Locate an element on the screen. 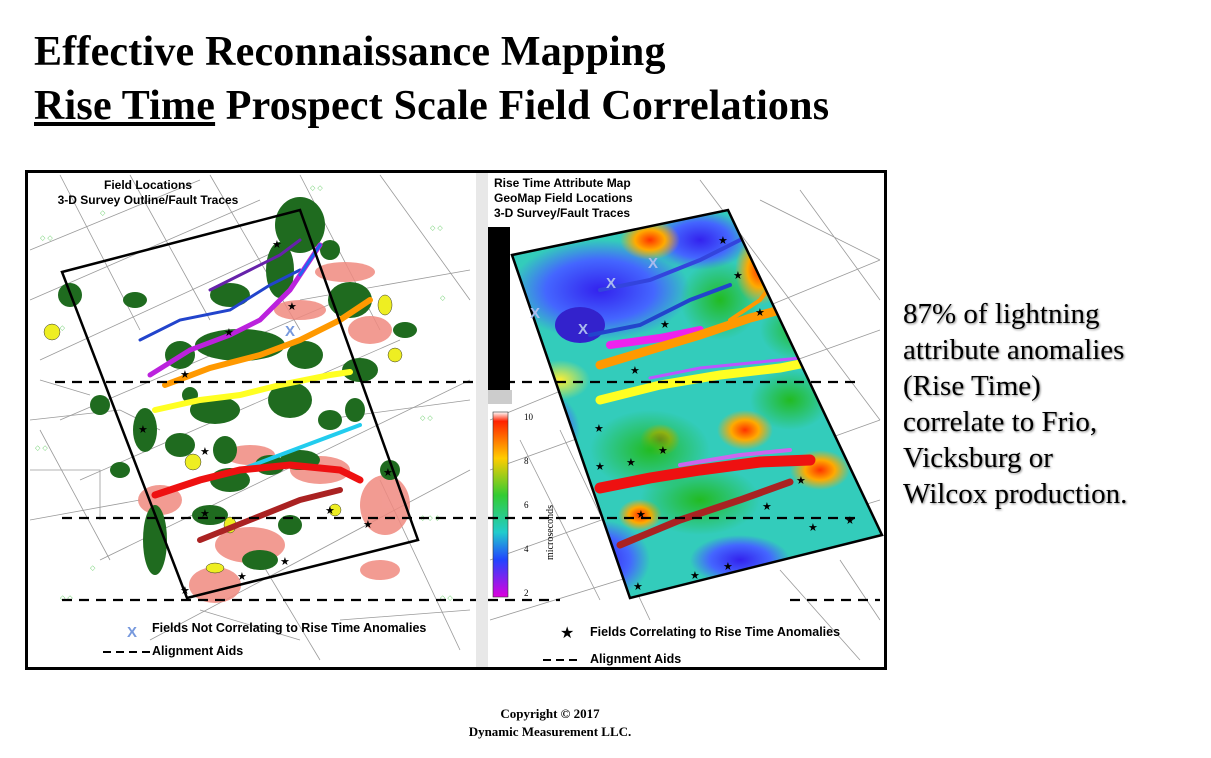 The image size is (1211, 758). right-scale-header-block is located at coordinates (499, 310).